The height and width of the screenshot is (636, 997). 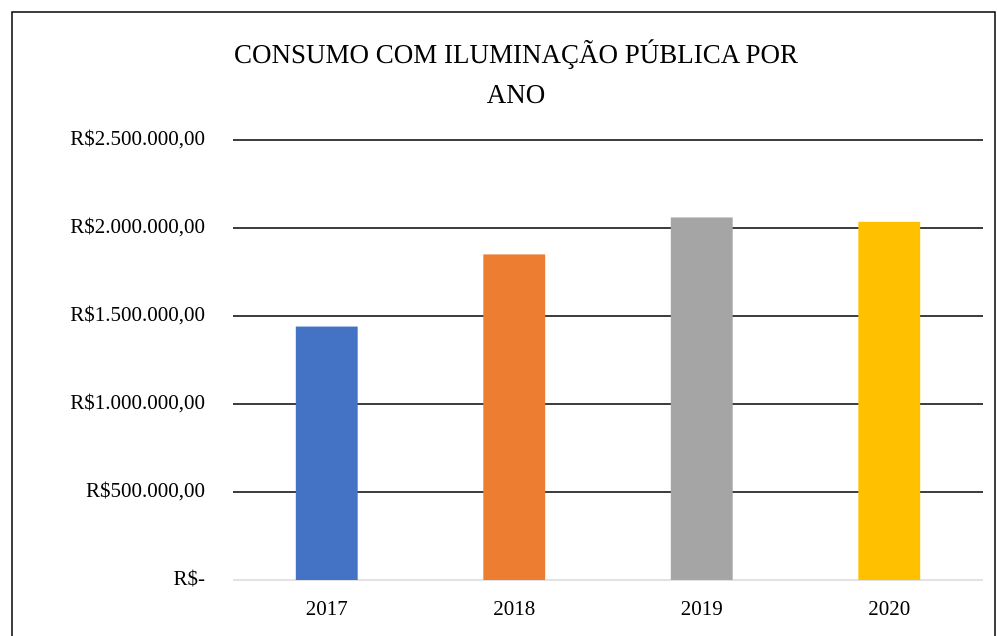 I want to click on x-tick-label: 2018, so click(x=514, y=608).